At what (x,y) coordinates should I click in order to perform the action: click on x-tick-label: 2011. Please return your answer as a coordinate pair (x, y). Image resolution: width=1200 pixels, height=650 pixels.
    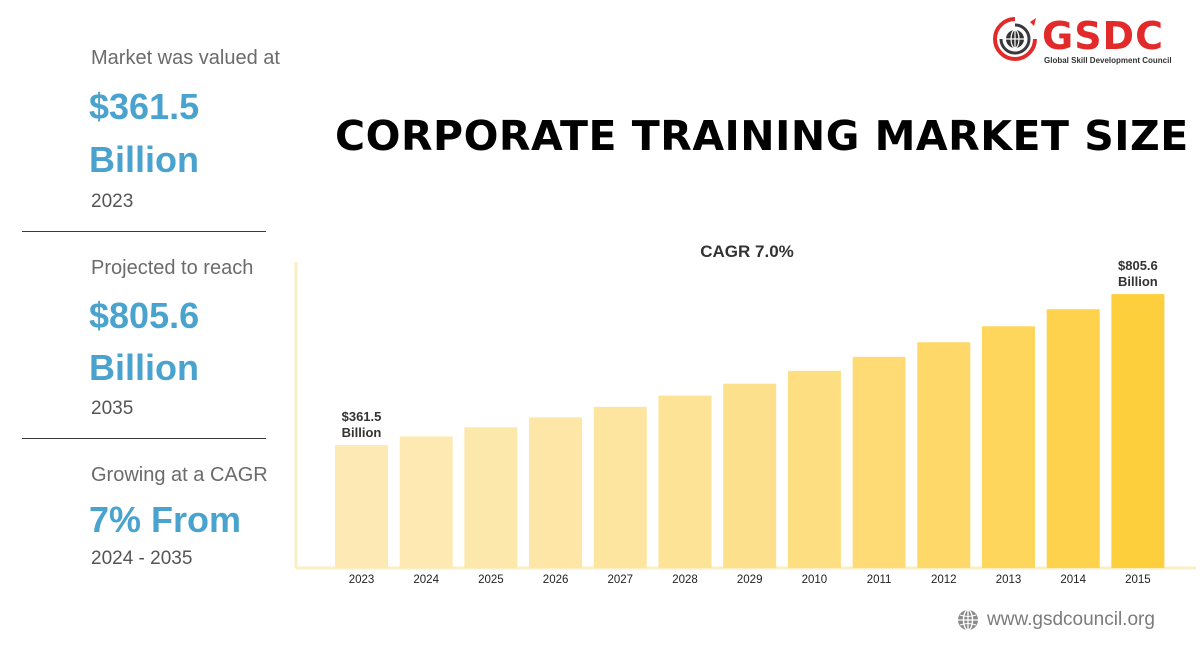
    Looking at the image, I should click on (879, 580).